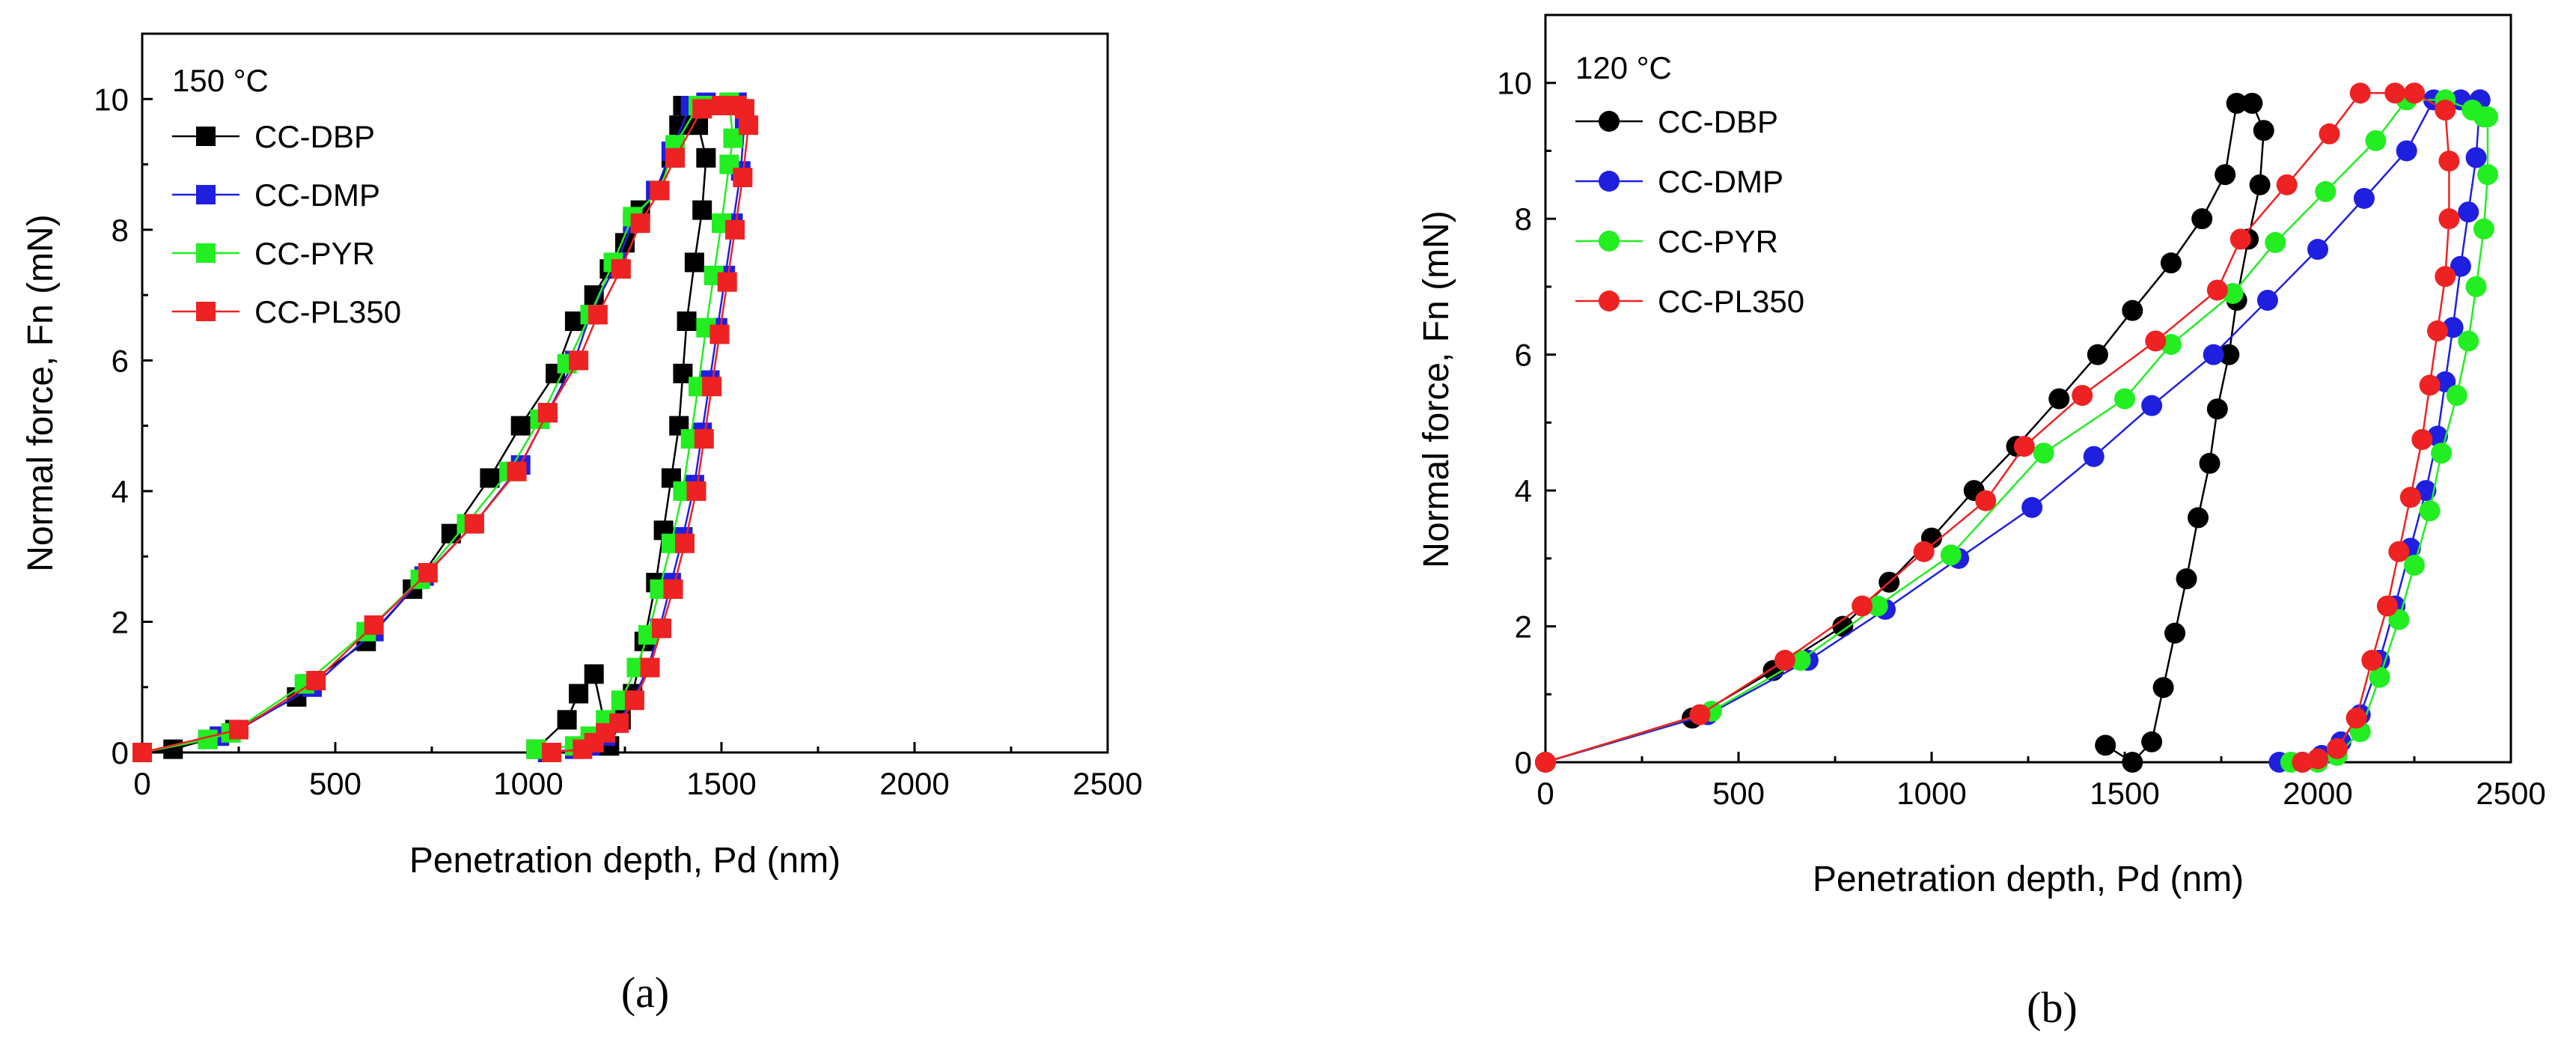 The image size is (2576, 1049). Describe the element at coordinates (1718, 121) in the screenshot. I see `legend-label: CC-DBP` at that location.